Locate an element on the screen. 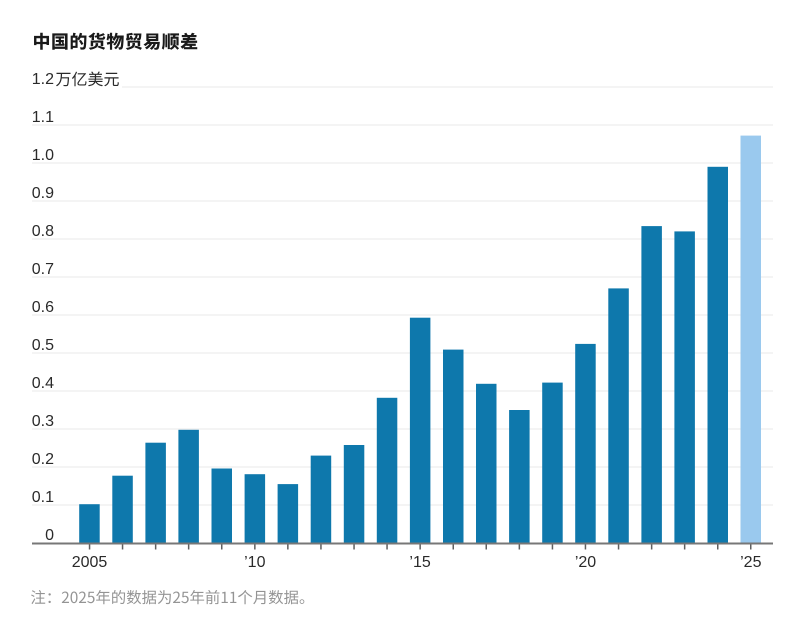 The height and width of the screenshot is (632, 800). svg-text: 0 is located at coordinates (49, 535).